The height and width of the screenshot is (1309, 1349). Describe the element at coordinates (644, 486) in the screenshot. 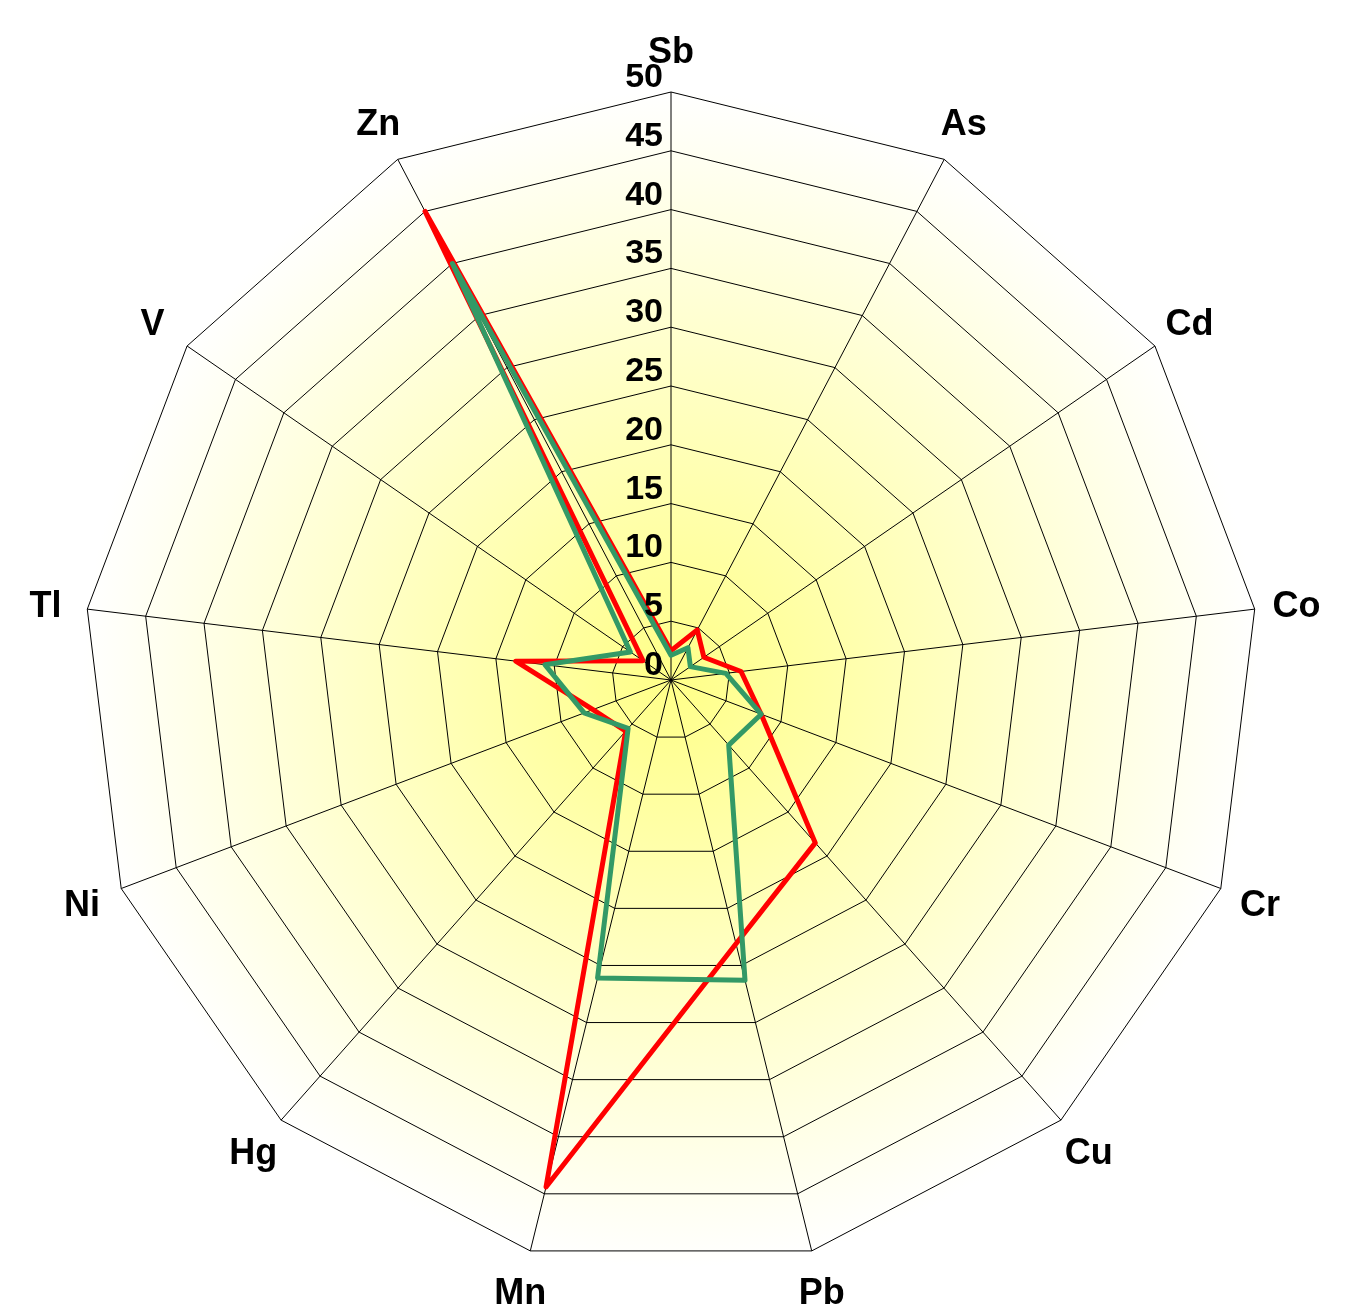

I see `y-tick-label: 15` at that location.